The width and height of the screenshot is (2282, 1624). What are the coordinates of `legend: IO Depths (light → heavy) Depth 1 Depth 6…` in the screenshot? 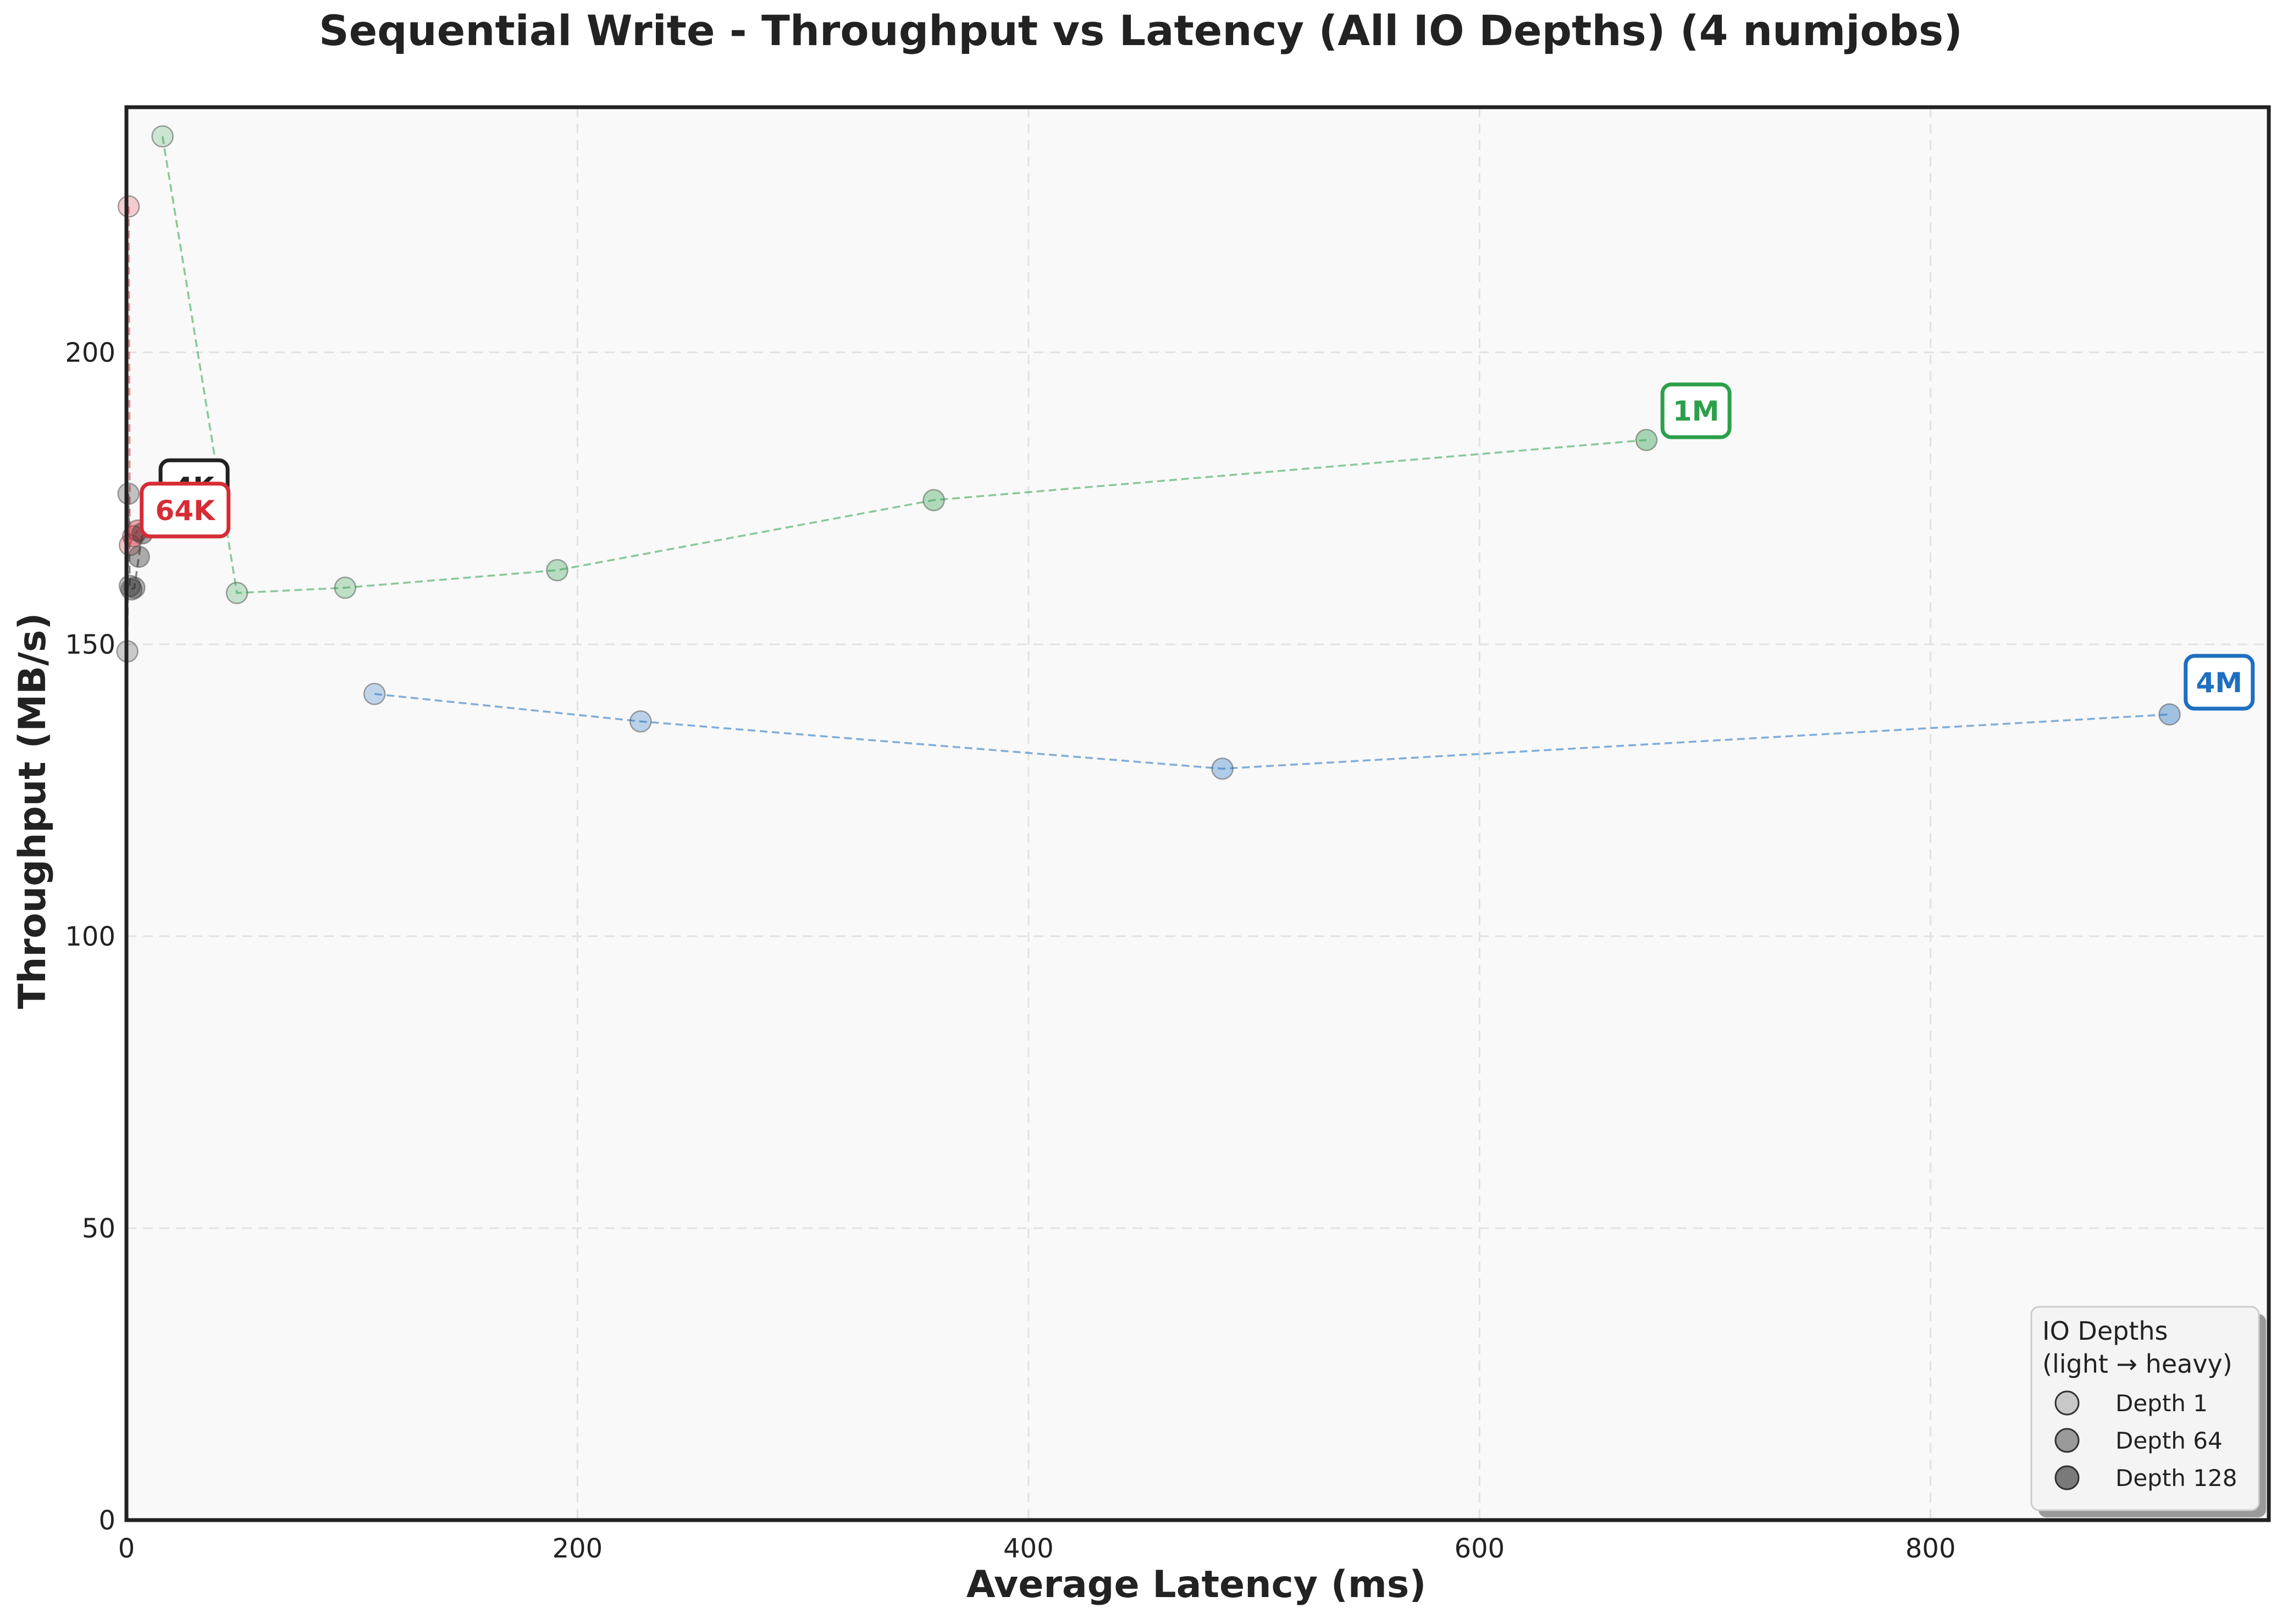 It's located at (2148, 1411).